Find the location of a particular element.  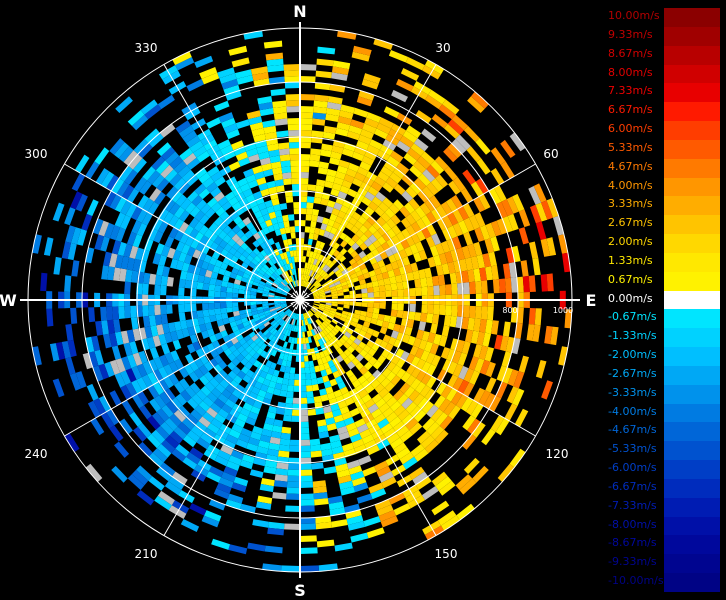

legend-label: 8.67m/s is located at coordinates (630, 53).